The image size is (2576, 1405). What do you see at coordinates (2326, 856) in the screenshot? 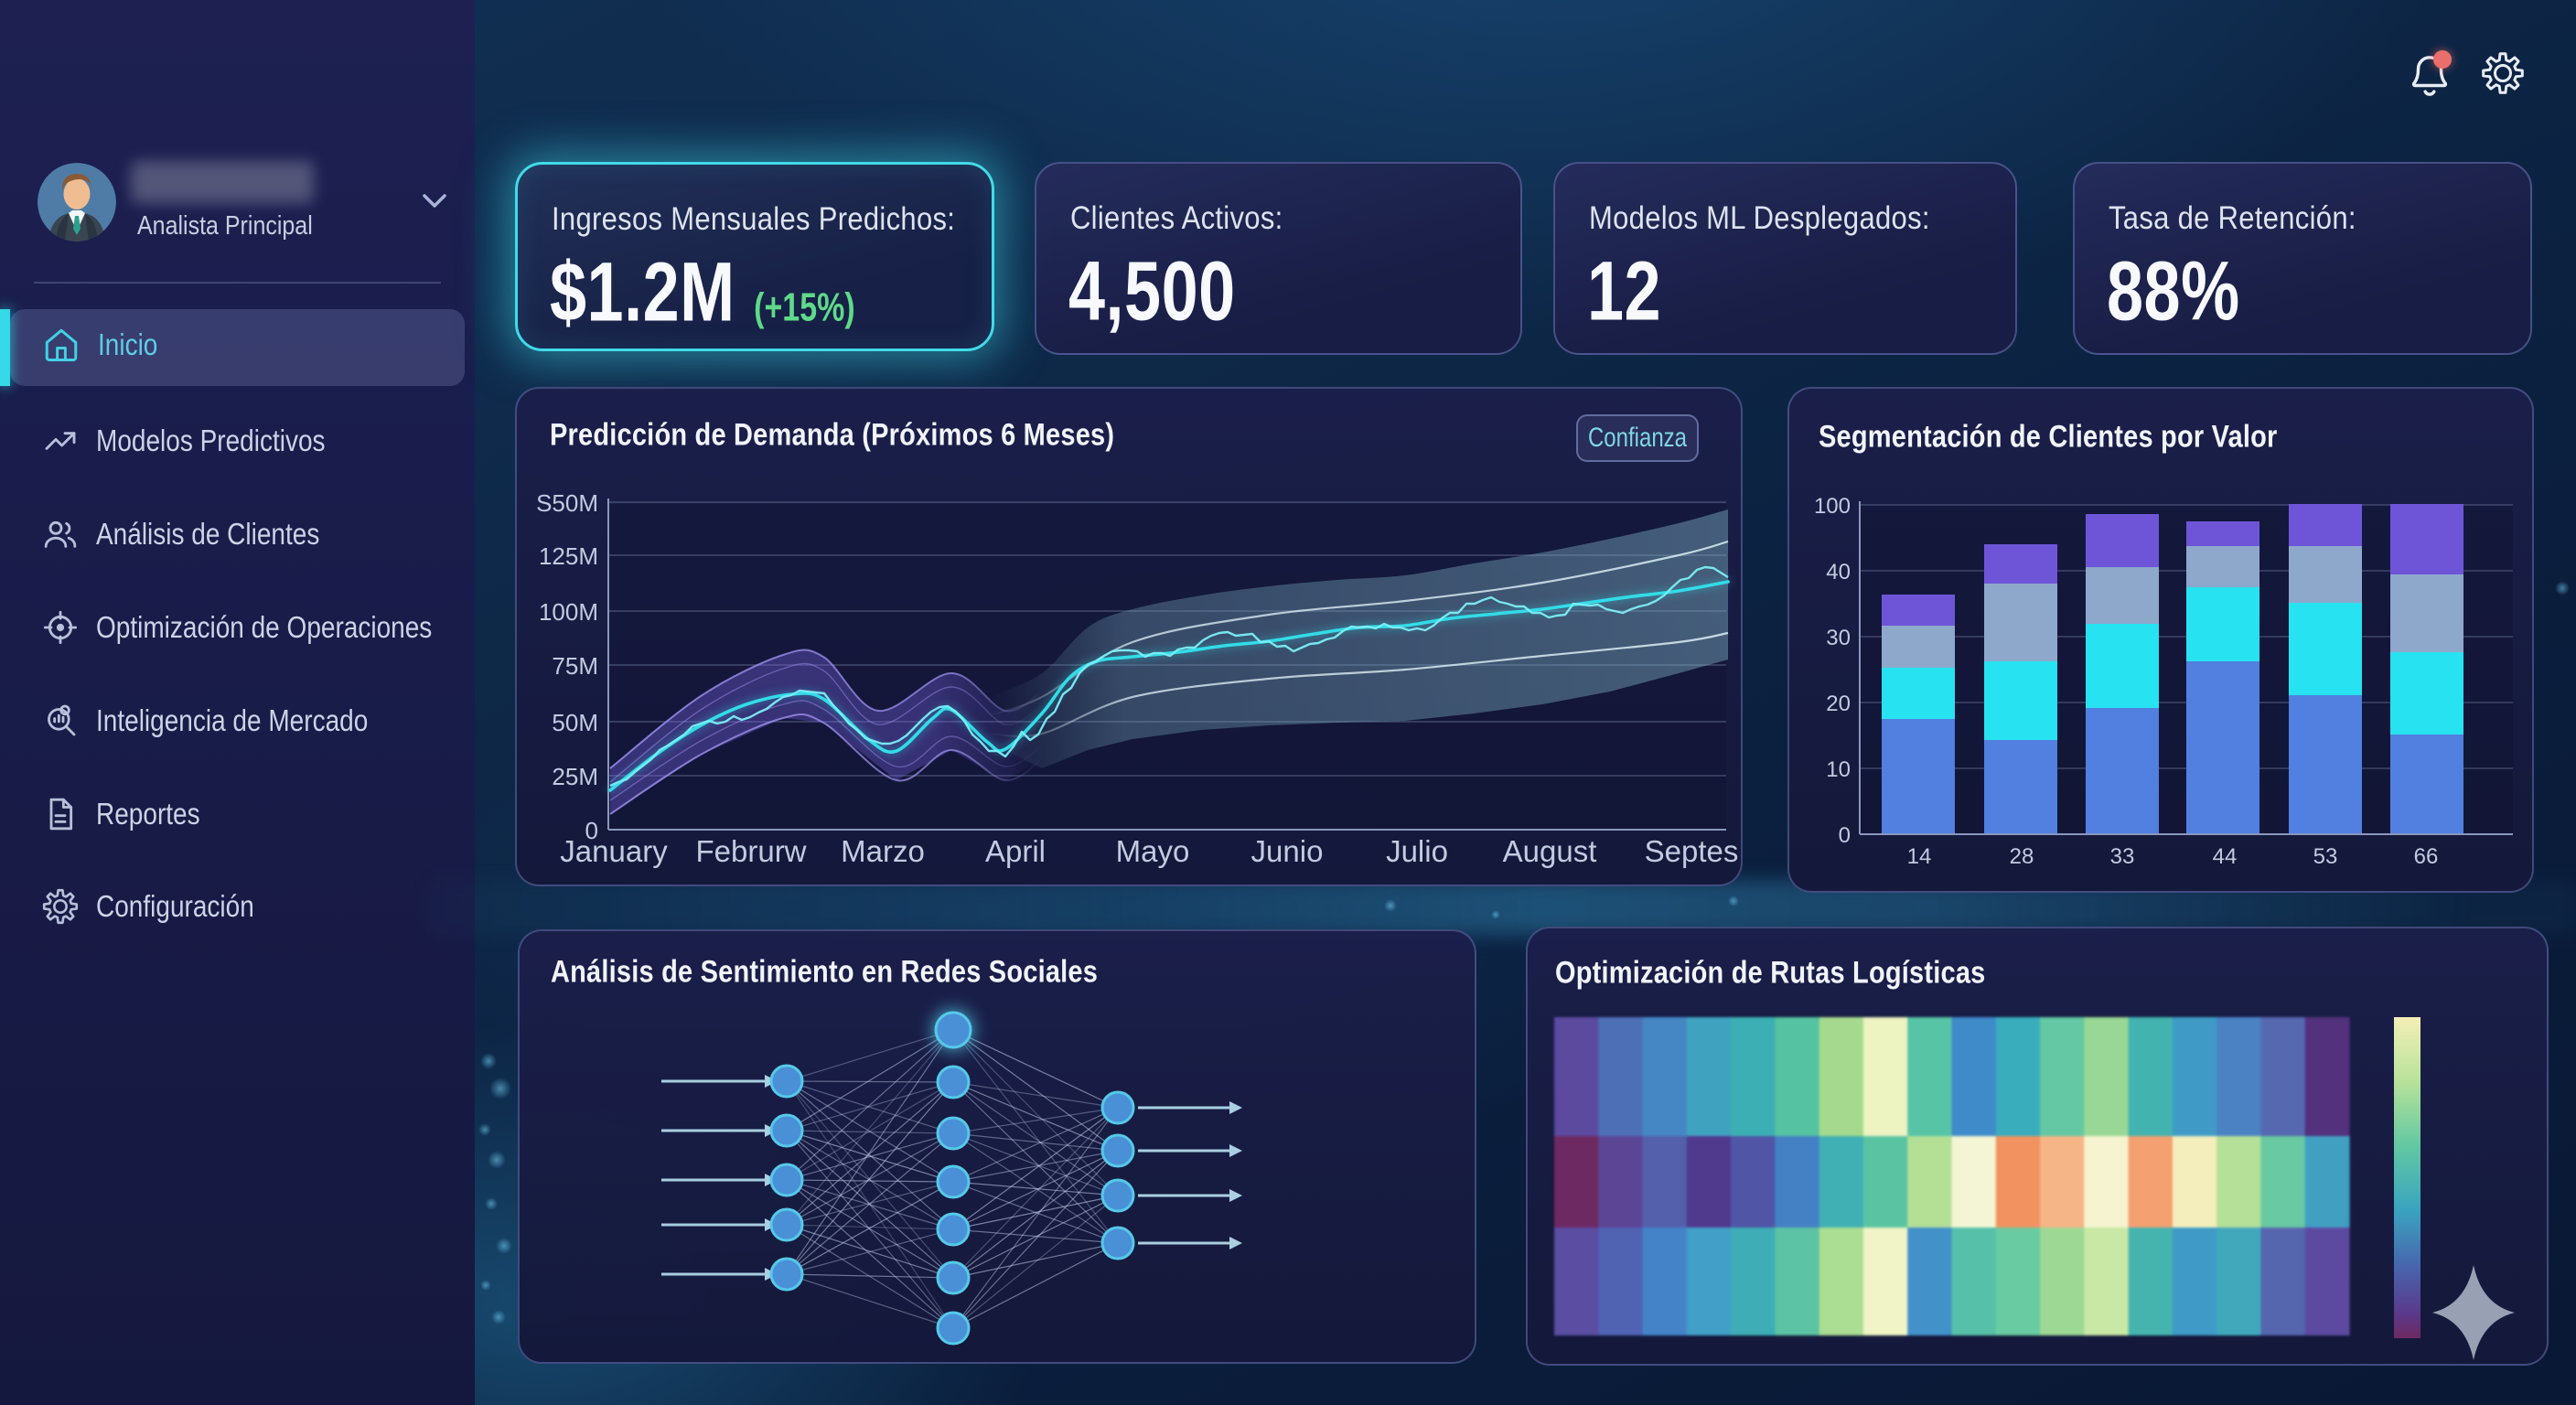
I see `svg-text: 53` at bounding box center [2326, 856].